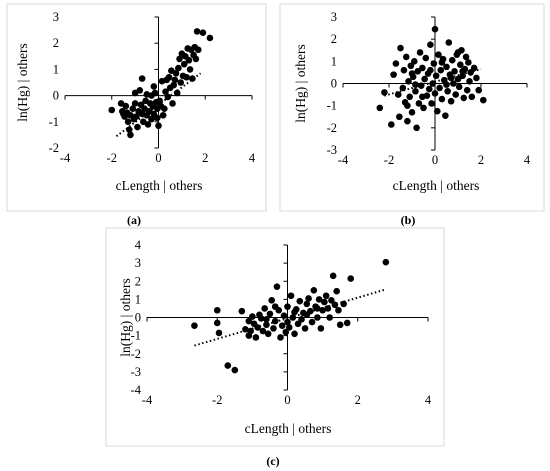  Describe the element at coordinates (332, 106) in the screenshot. I see `y-tick-label: -1` at that location.